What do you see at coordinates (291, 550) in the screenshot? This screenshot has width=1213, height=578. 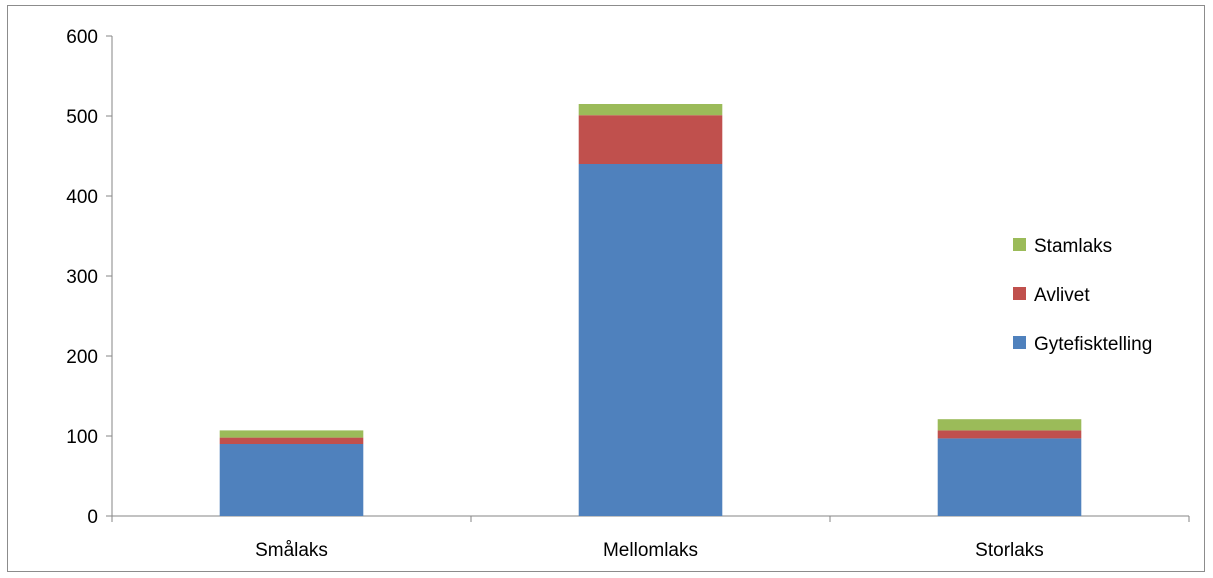 I see `x-tick-label: Smålaks` at bounding box center [291, 550].